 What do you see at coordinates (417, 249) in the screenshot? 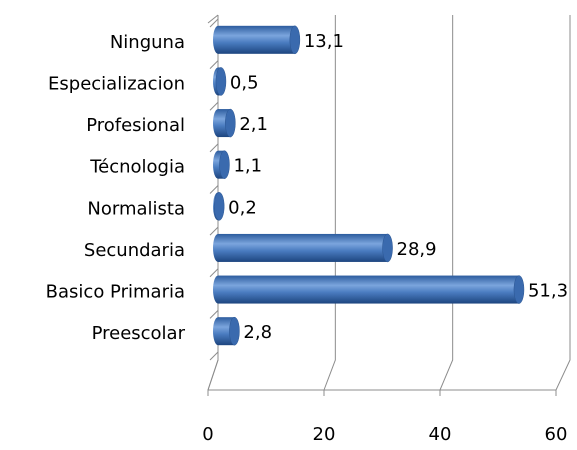
I see `data-label: 28,9` at bounding box center [417, 249].